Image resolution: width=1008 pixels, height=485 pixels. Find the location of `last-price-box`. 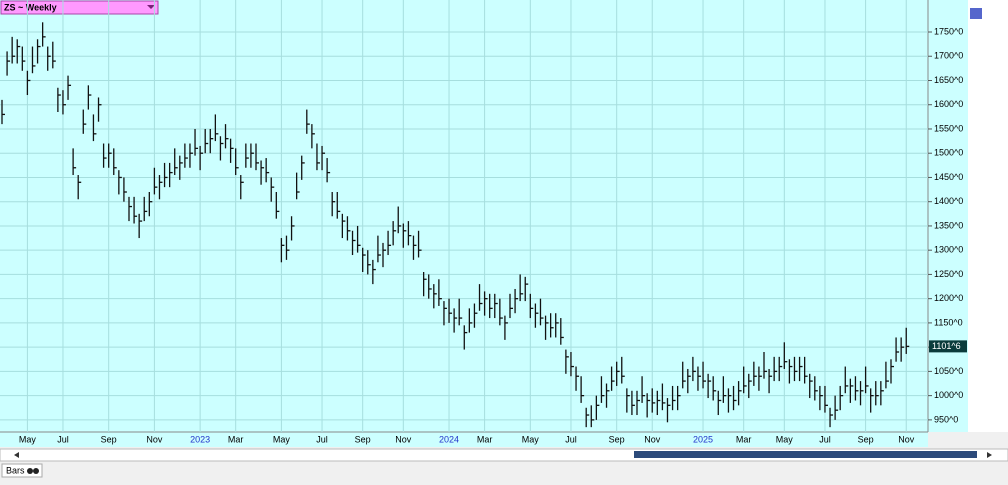

last-price-box is located at coordinates (948, 346).